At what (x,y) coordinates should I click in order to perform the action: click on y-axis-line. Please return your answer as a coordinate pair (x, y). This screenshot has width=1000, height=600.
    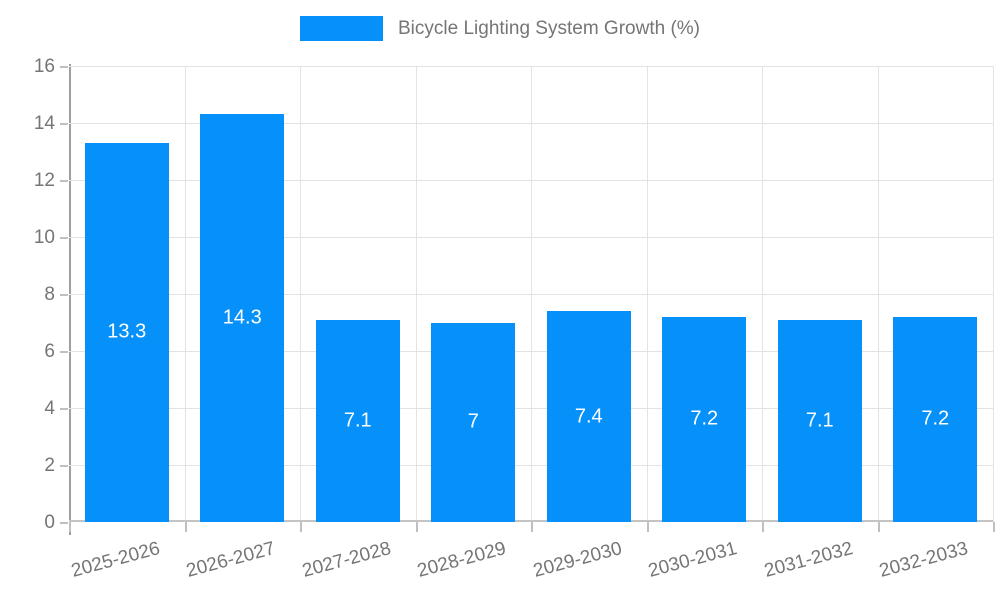
    Looking at the image, I should click on (70, 299).